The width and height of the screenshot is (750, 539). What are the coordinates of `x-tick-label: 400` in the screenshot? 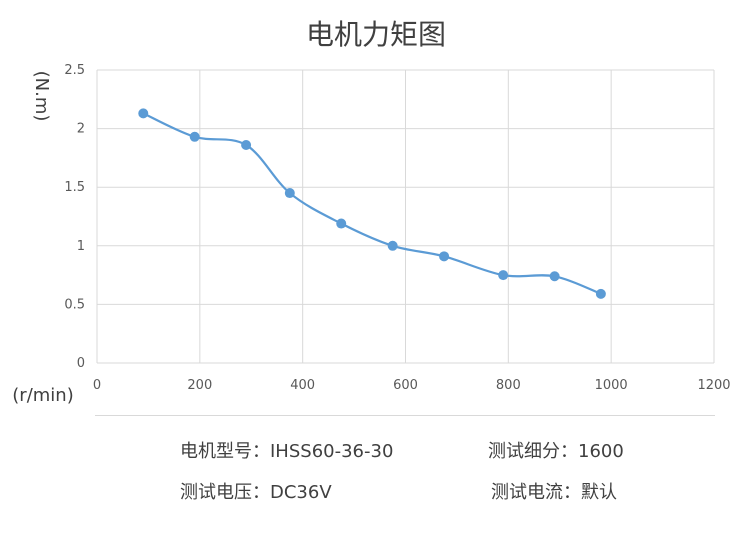 It's located at (302, 385).